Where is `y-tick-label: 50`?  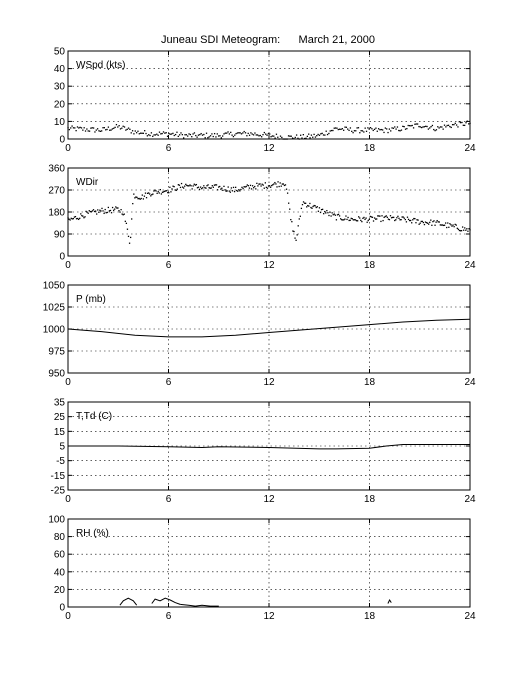
y-tick-label: 50 is located at coordinates (60, 52).